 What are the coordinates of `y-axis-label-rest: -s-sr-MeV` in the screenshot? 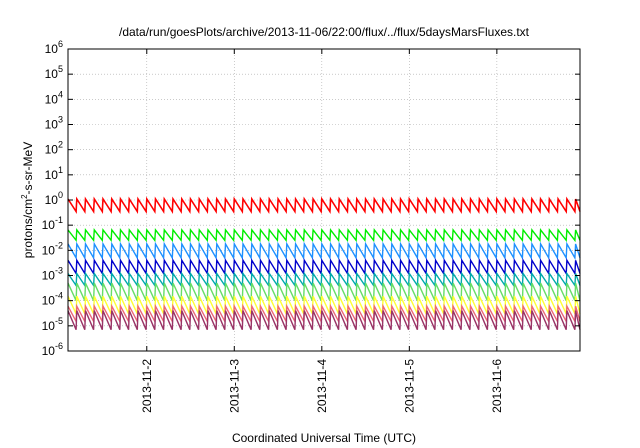 It's located at (28, 168).